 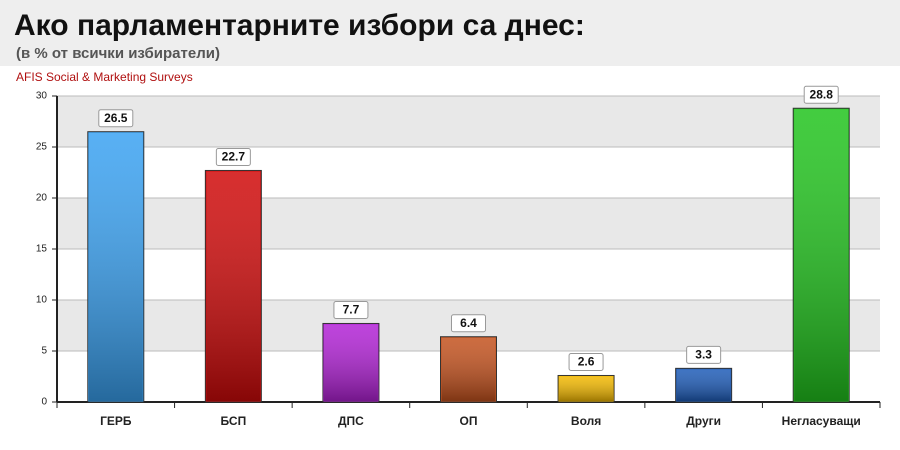 I want to click on value-label: 3.3, so click(x=703, y=355).